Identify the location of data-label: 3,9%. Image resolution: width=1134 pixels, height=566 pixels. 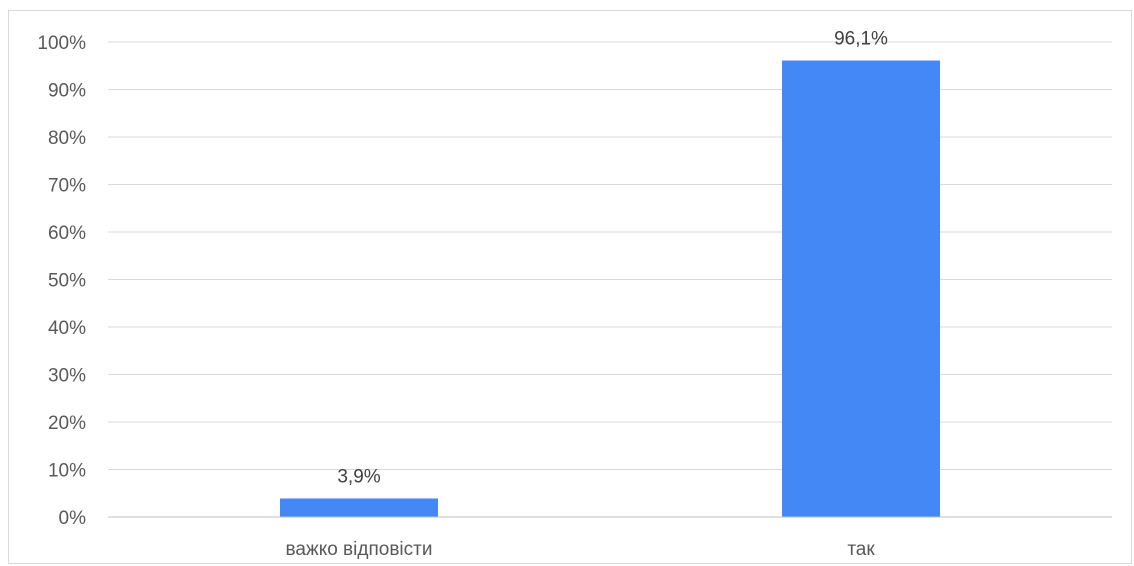
(358, 476).